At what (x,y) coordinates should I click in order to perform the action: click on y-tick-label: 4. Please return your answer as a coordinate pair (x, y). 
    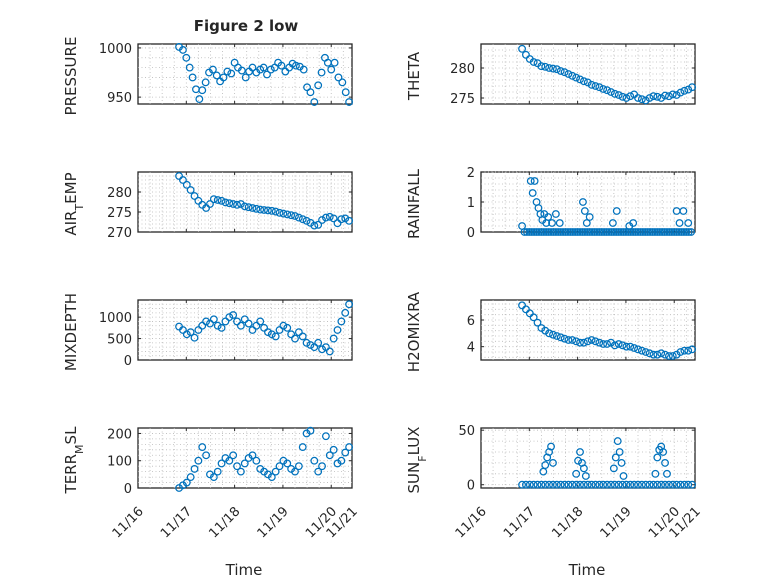
    Looking at the image, I should click on (471, 348).